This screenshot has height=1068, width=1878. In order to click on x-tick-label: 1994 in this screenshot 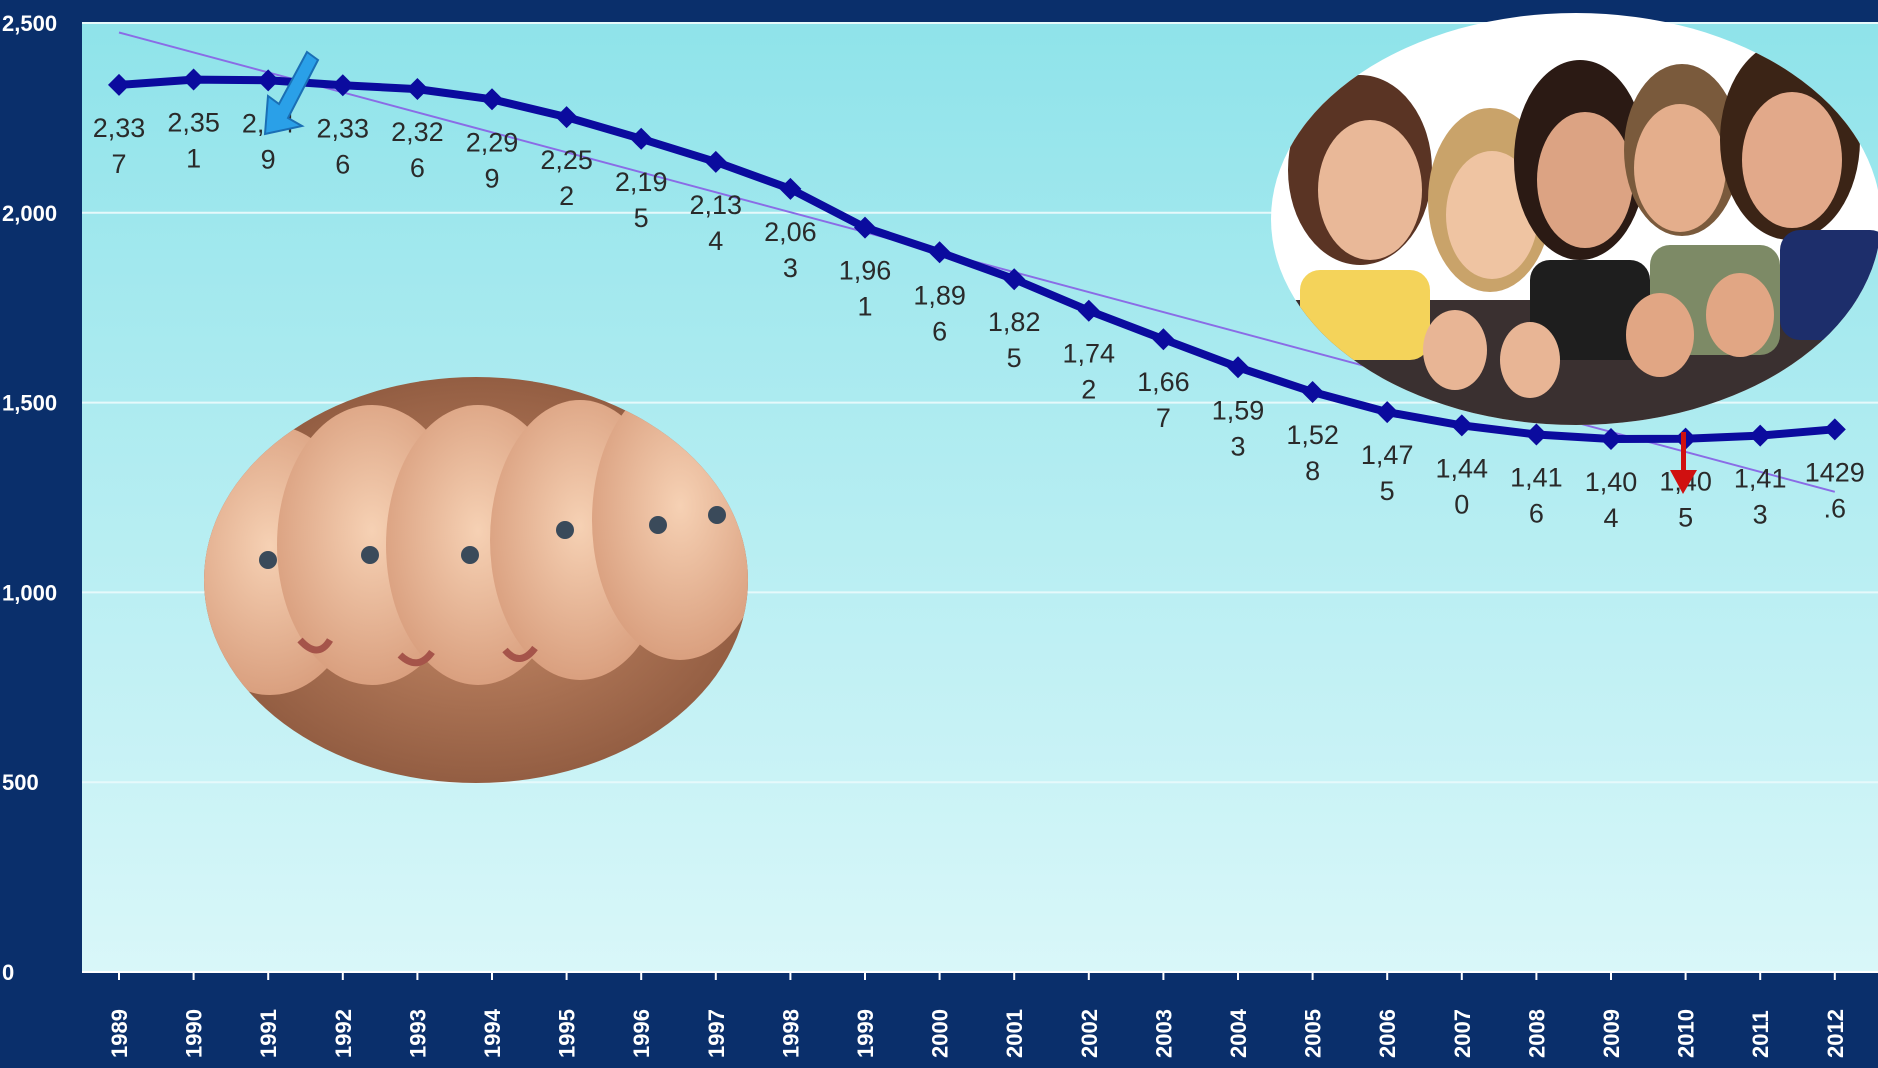, I will do `click(492, 1033)`.